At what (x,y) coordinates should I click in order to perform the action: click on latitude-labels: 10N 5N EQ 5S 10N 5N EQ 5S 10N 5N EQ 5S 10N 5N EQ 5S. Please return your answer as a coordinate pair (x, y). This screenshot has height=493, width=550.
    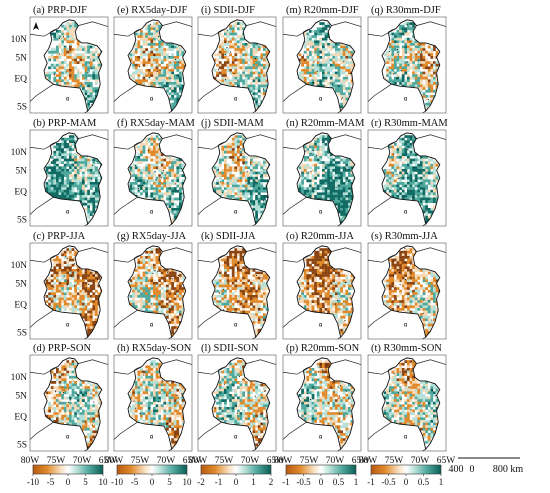
    Looking at the image, I should click on (19, 242).